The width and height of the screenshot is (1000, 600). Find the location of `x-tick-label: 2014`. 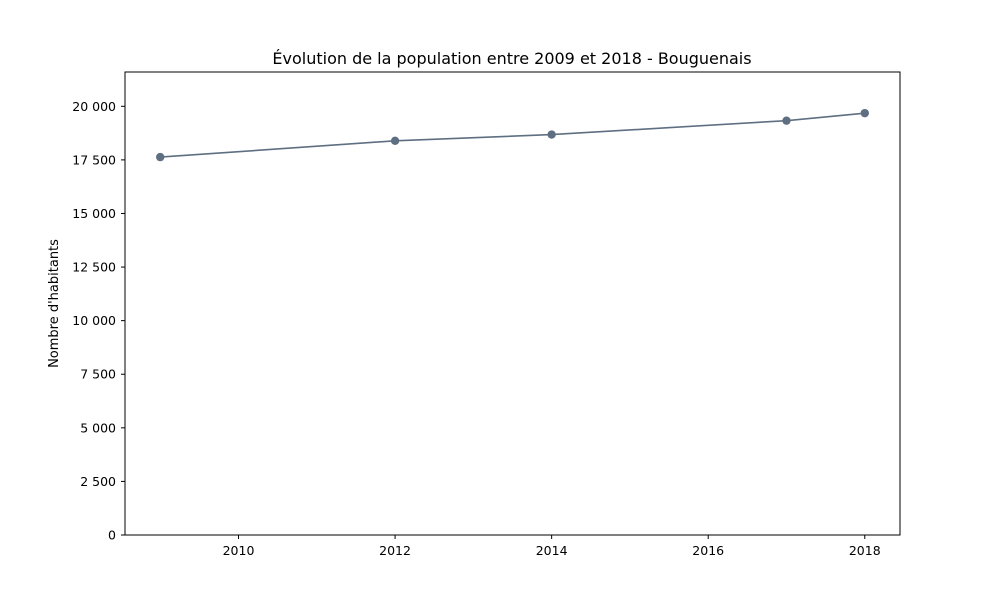

x-tick-label: 2014 is located at coordinates (552, 550).